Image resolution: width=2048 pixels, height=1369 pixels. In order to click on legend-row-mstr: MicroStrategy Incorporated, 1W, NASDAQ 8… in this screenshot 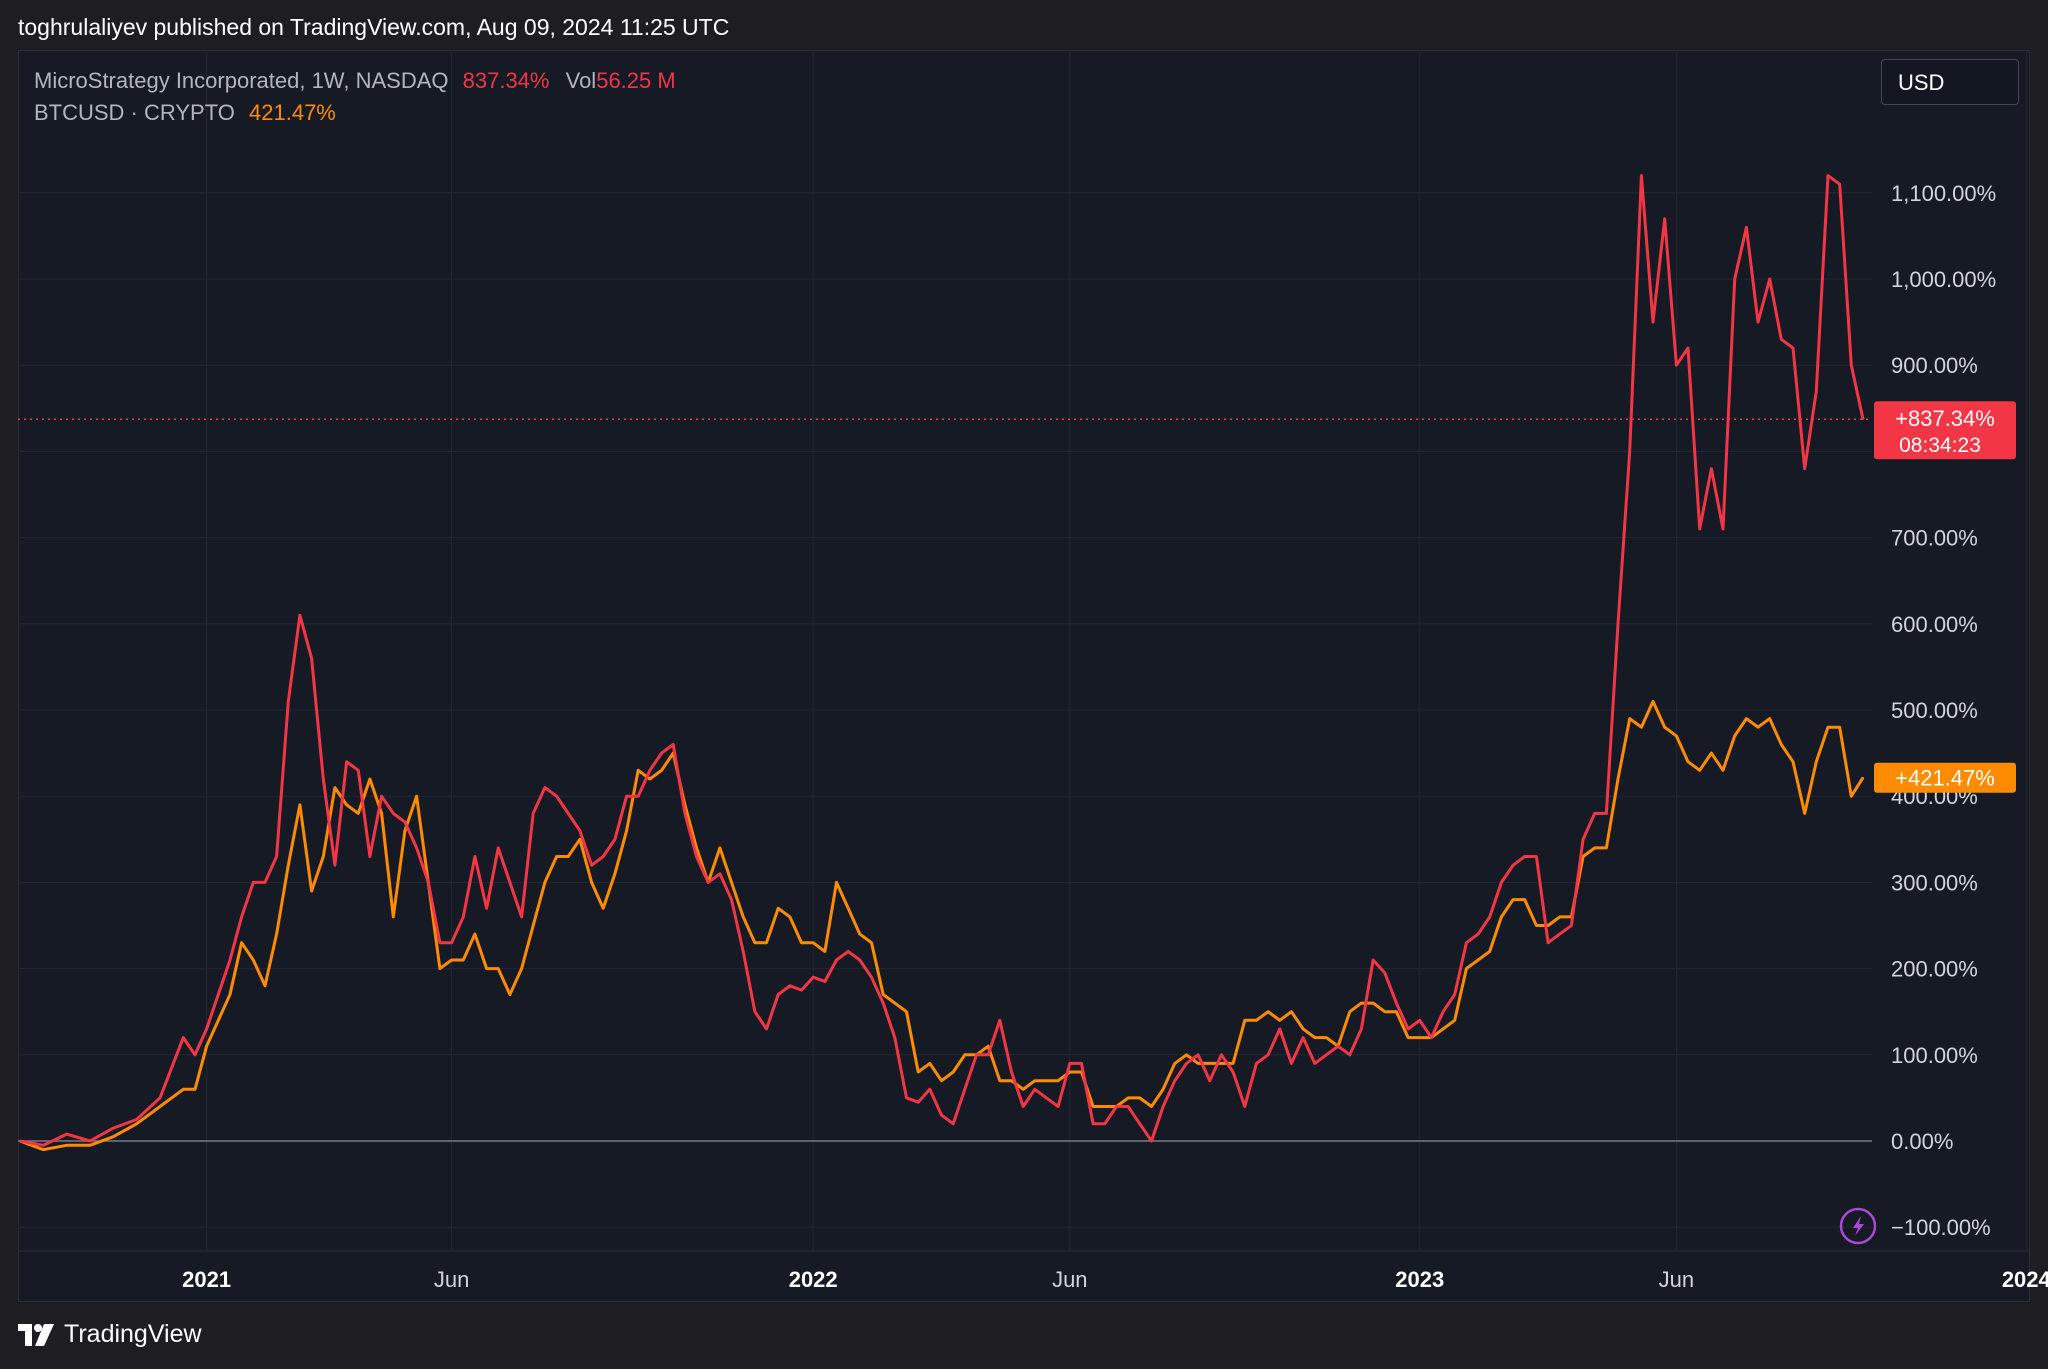, I will do `click(355, 81)`.